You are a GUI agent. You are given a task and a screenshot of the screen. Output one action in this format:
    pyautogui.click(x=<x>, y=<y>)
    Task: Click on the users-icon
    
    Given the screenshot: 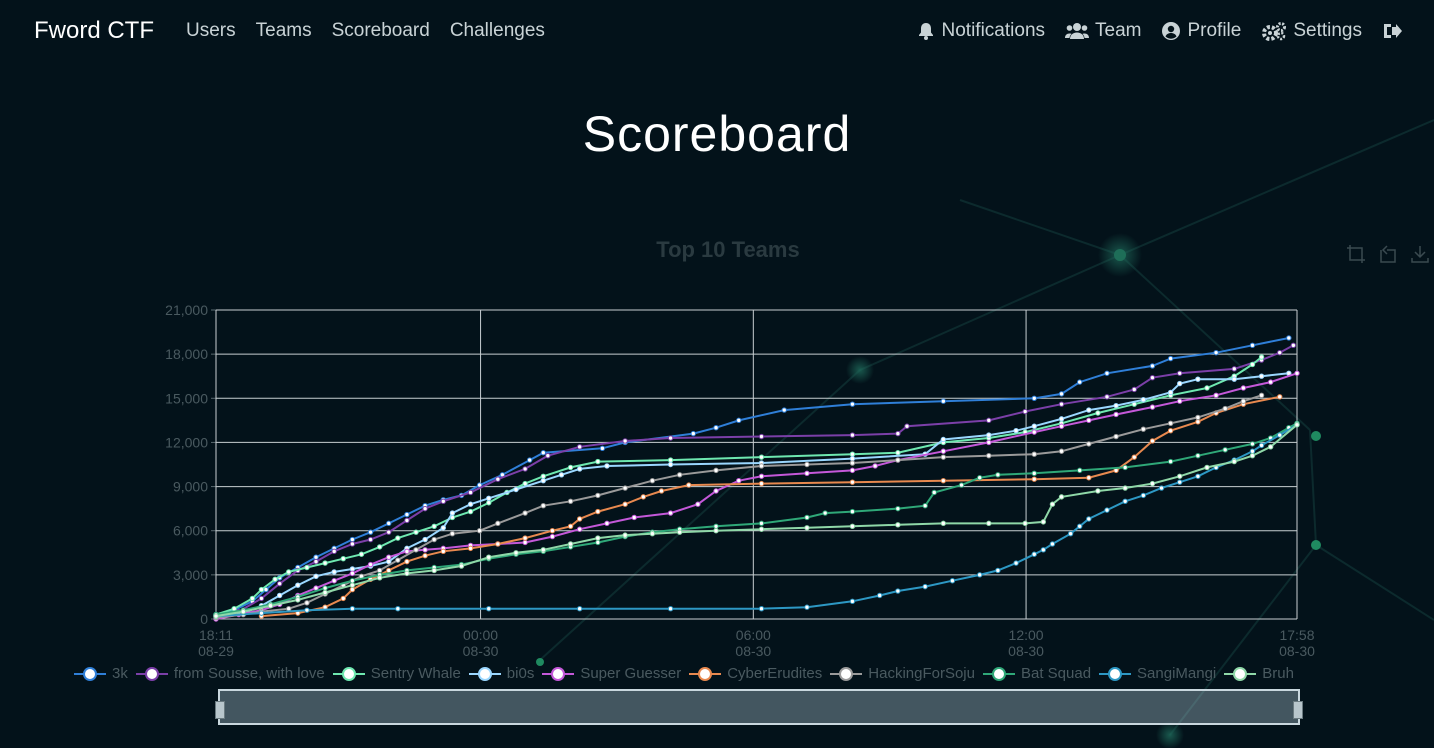 What is the action you would take?
    pyautogui.click(x=1077, y=31)
    